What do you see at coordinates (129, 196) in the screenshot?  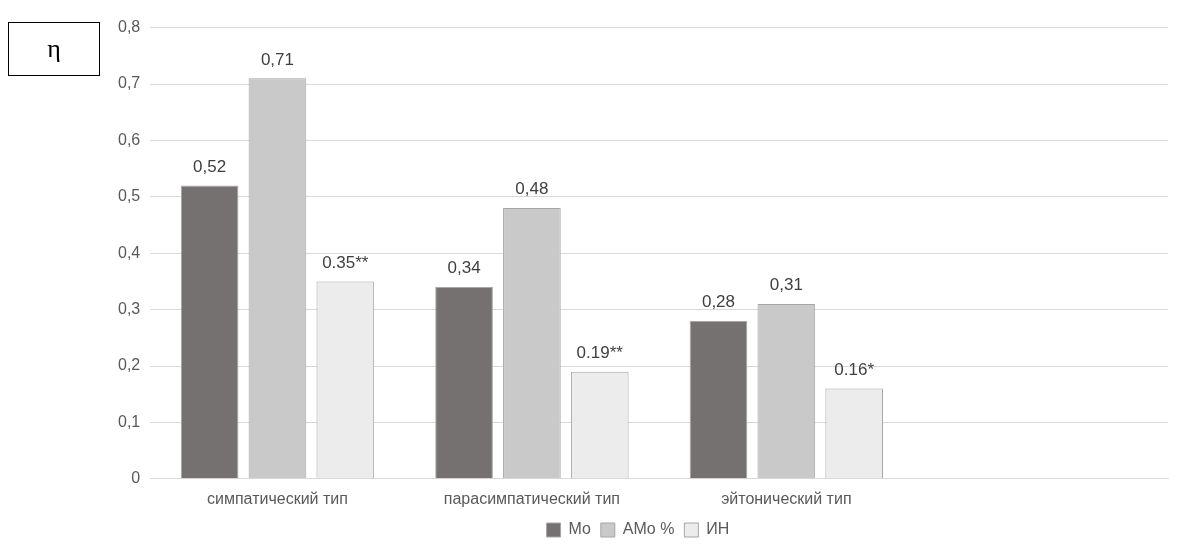 I see `y-tick-label: 0,5` at bounding box center [129, 196].